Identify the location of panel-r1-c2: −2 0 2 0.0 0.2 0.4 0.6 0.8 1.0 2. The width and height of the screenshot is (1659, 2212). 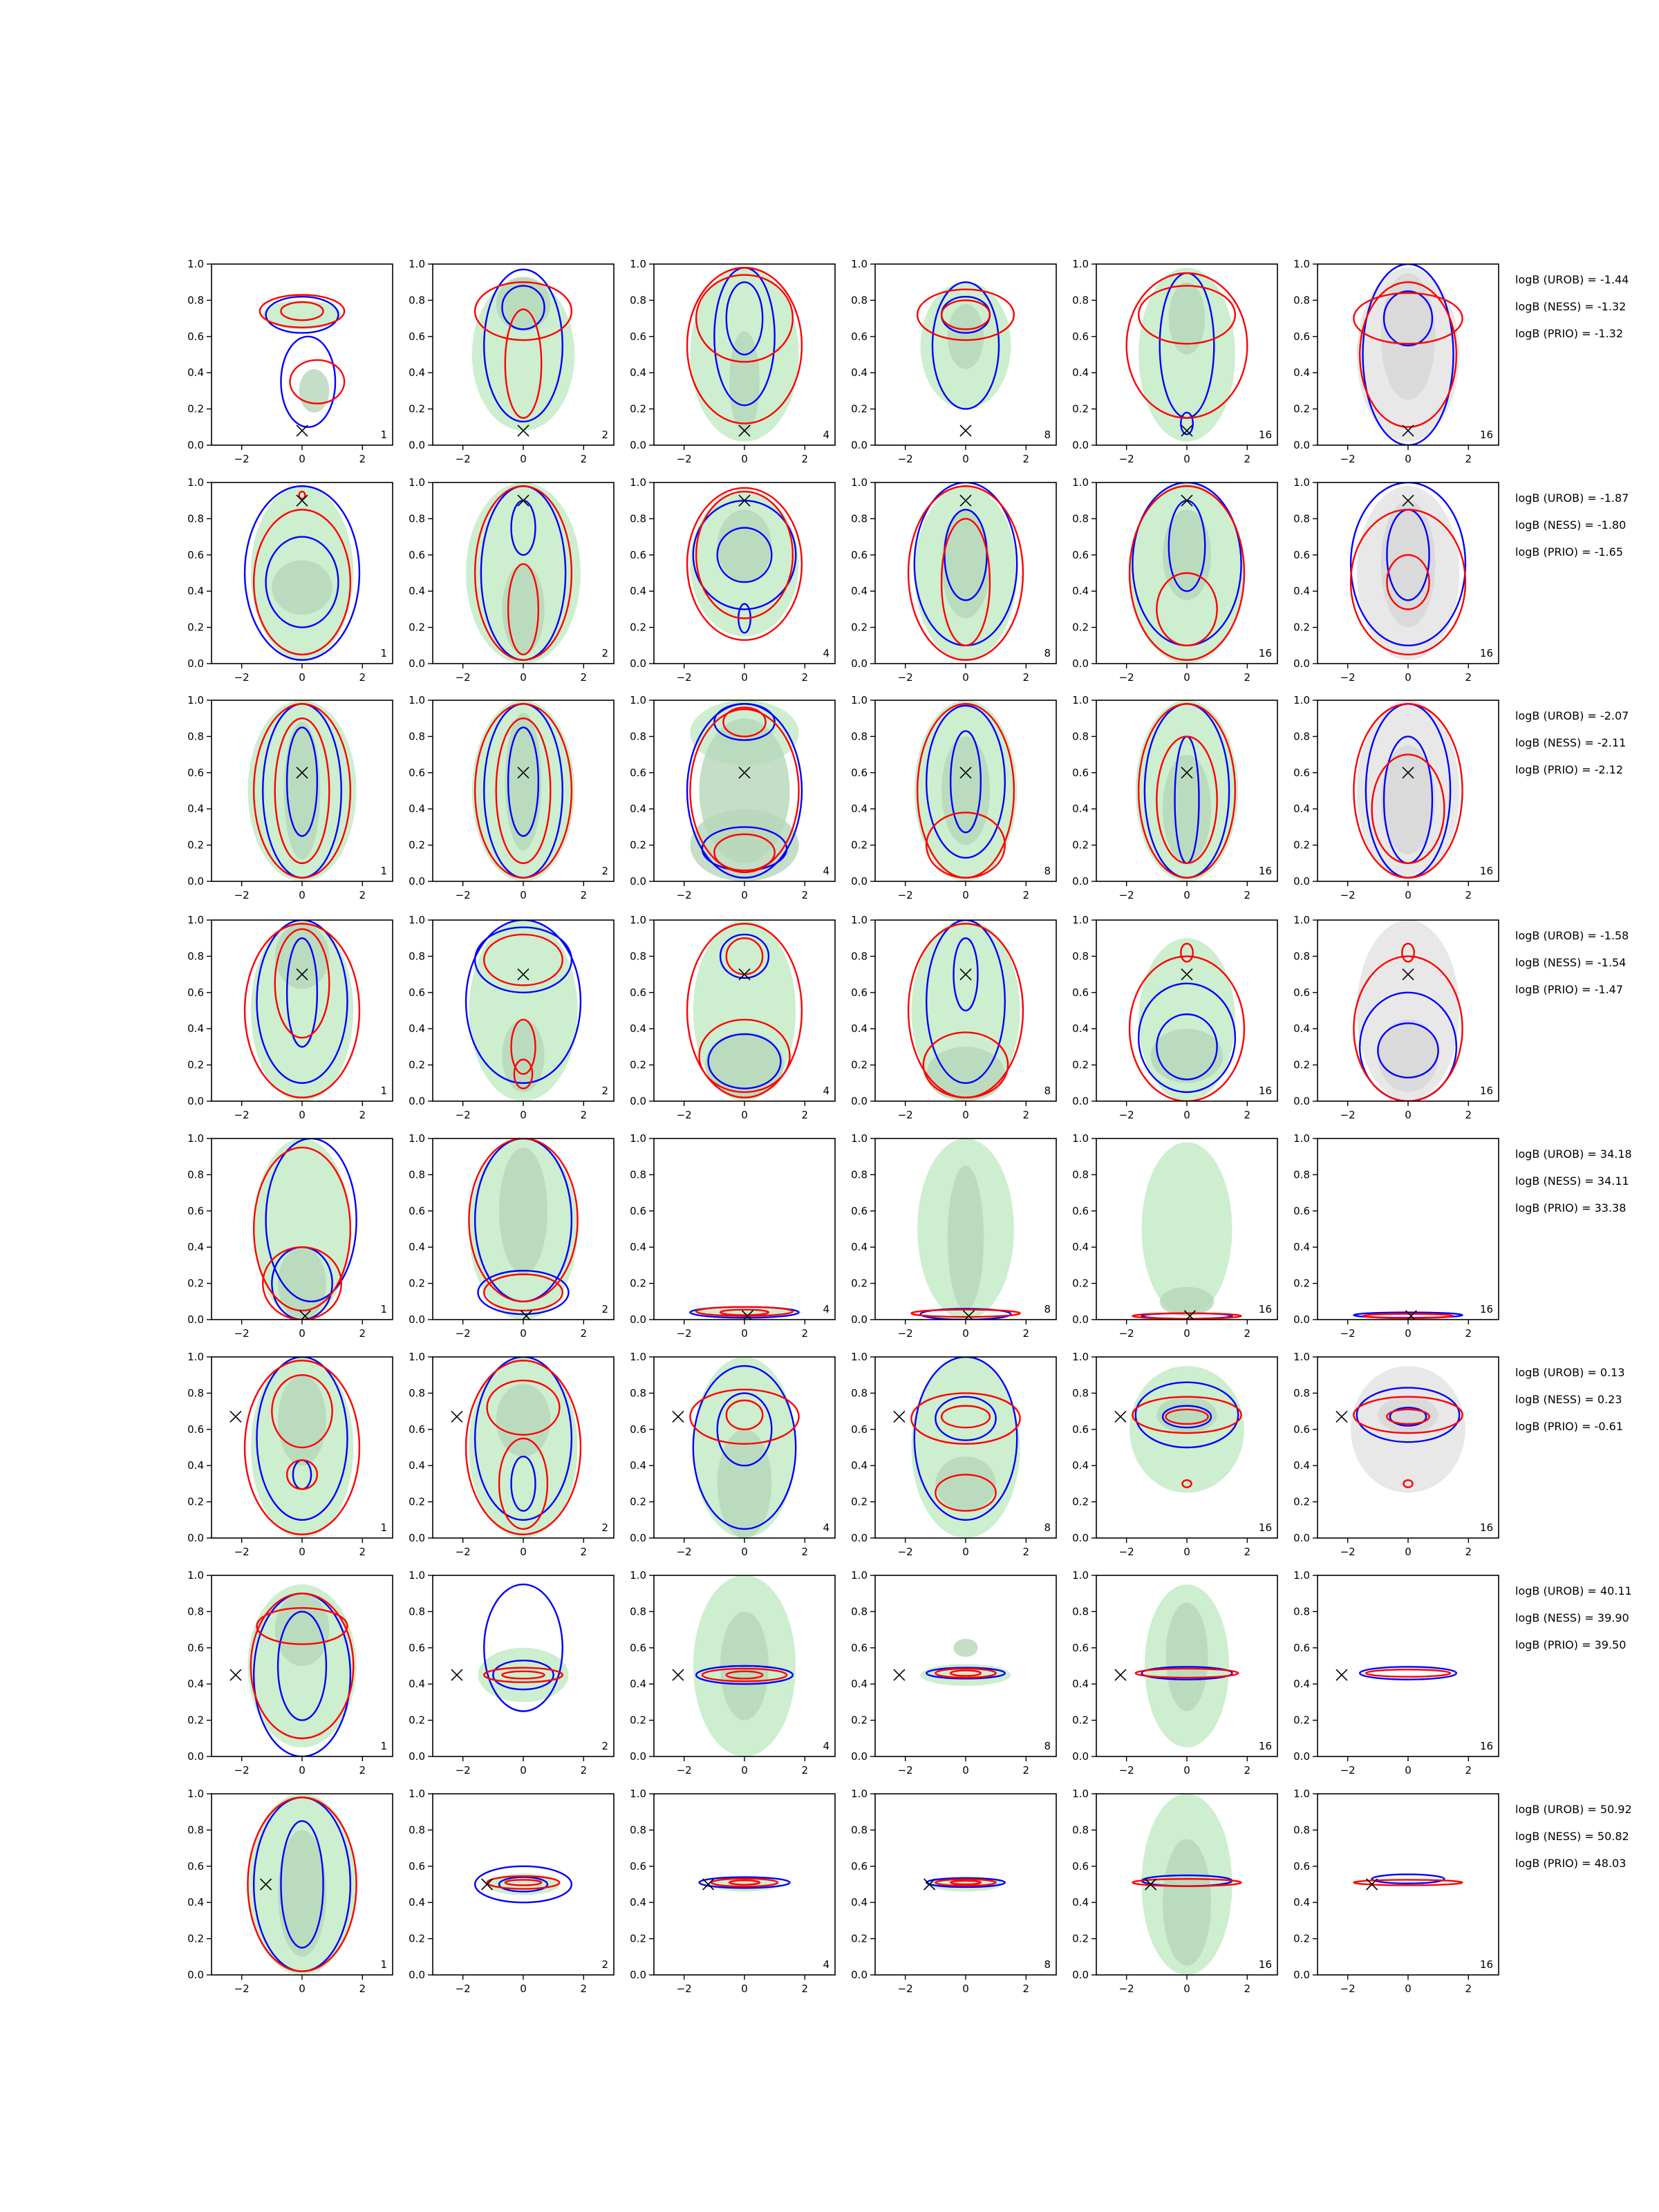
(512, 361).